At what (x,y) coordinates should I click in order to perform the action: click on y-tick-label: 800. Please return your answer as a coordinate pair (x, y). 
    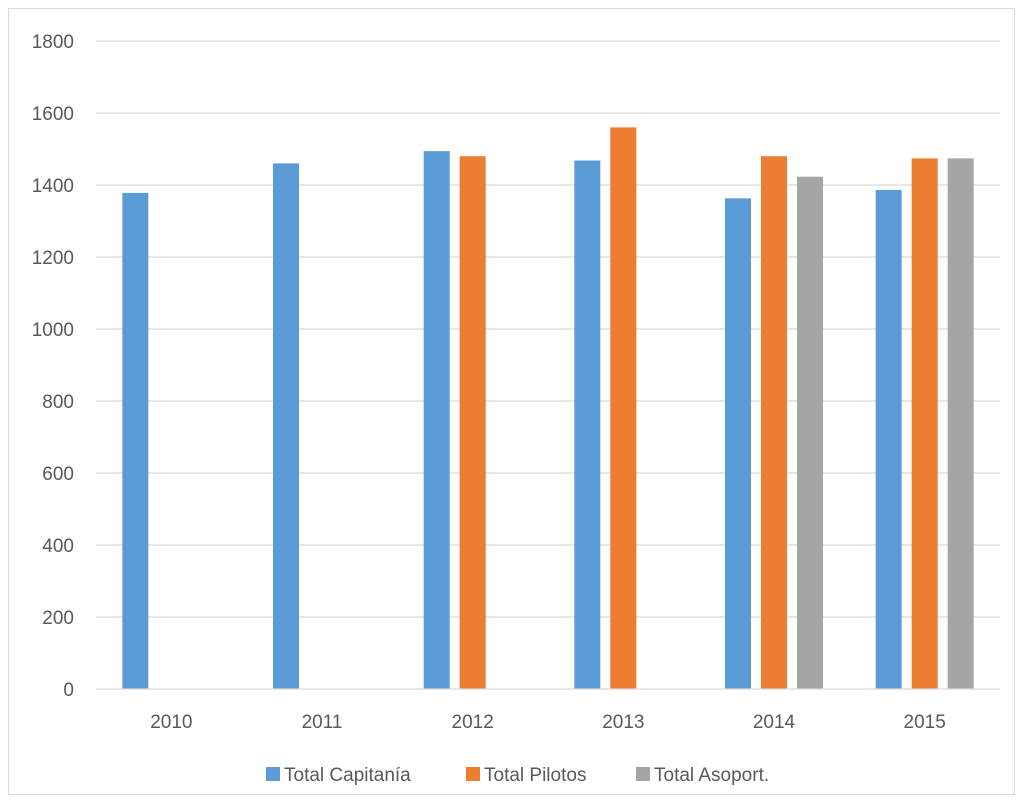
    Looking at the image, I should click on (58, 402).